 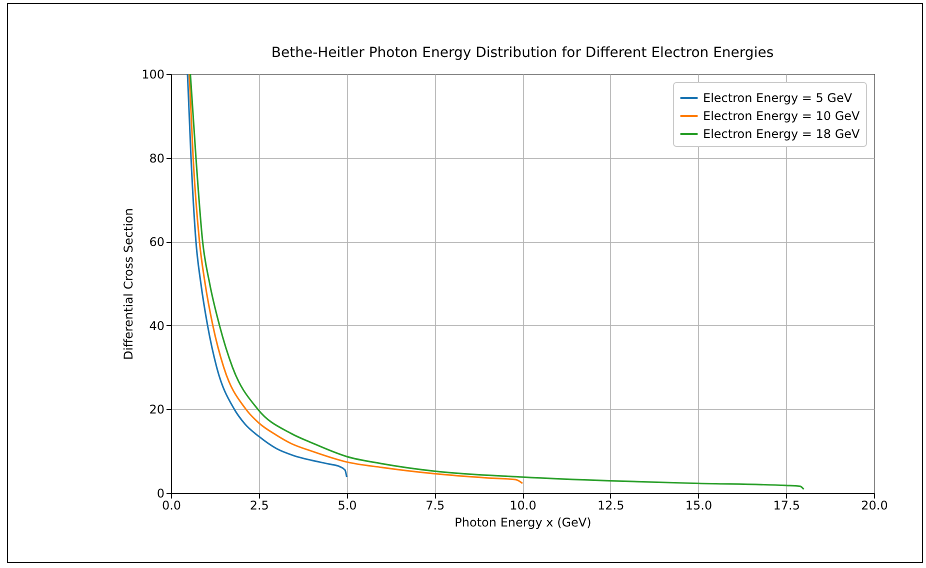 I want to click on x-tick-label: 12.5, so click(x=611, y=505).